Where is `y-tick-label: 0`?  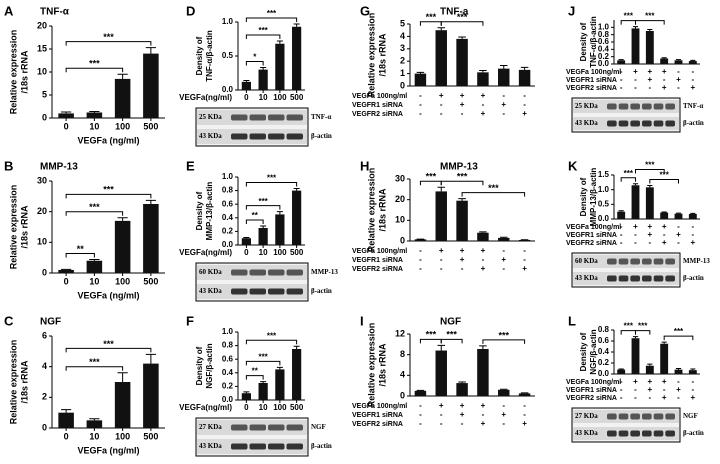 y-tick-label: 0 is located at coordinates (44, 427).